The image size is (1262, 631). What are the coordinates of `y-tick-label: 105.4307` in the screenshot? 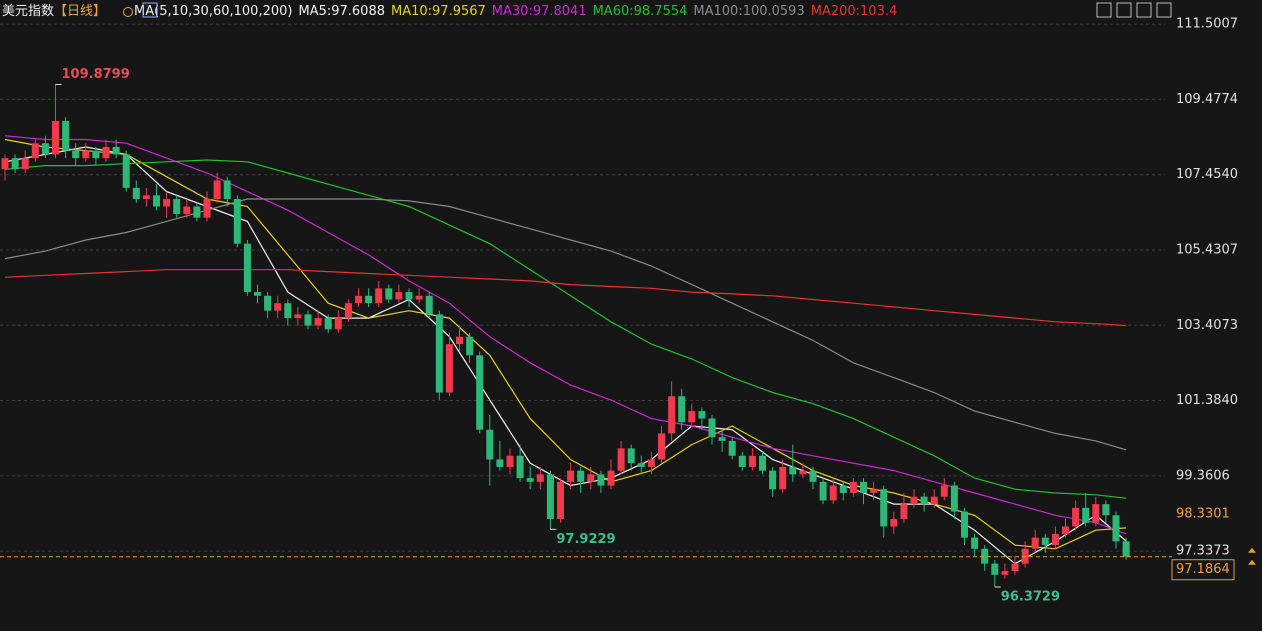 It's located at (1207, 249).